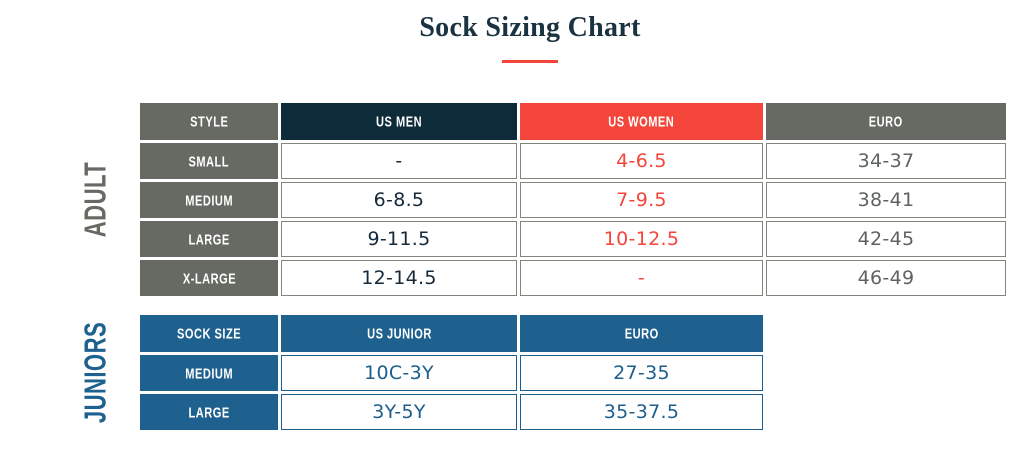  Describe the element at coordinates (641, 239) in the screenshot. I see `adult-large-us-women: 10-12.5` at that location.